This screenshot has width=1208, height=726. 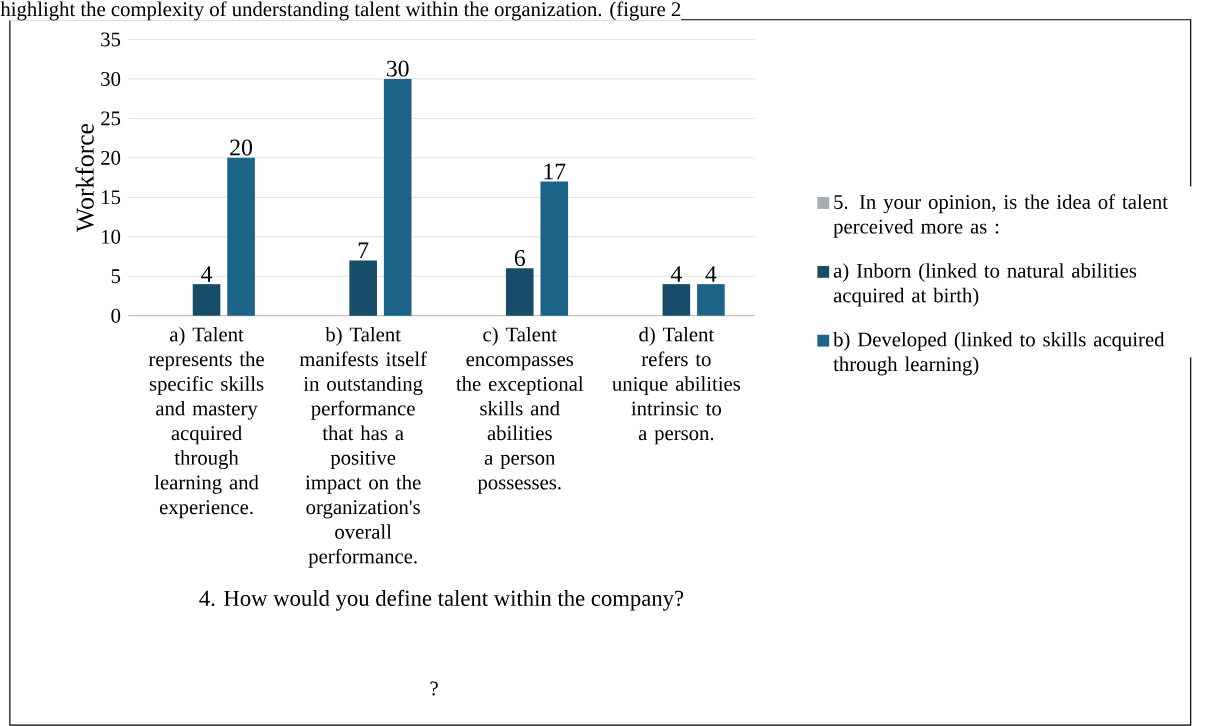 What do you see at coordinates (111, 39) in the screenshot?
I see `y-tick-label: 35` at bounding box center [111, 39].